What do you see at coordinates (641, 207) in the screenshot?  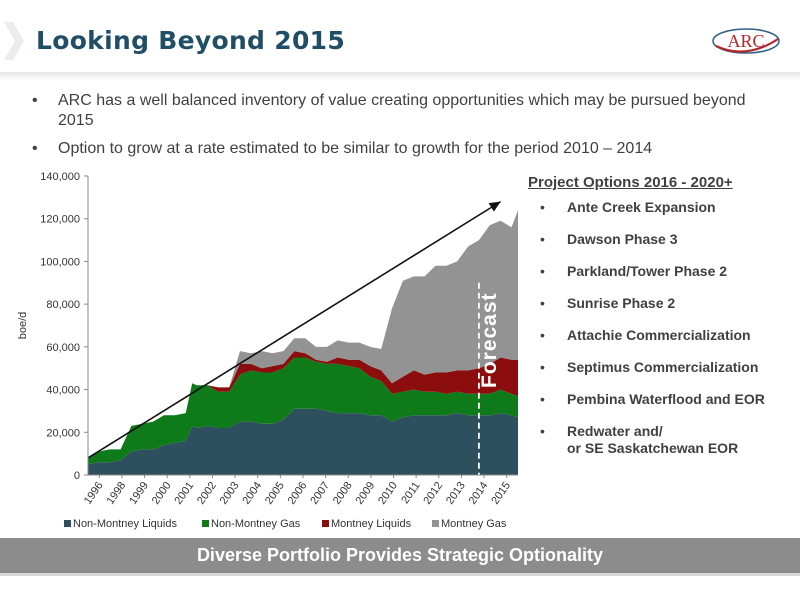 I see `option-label: Ante Creek Expansion` at bounding box center [641, 207].